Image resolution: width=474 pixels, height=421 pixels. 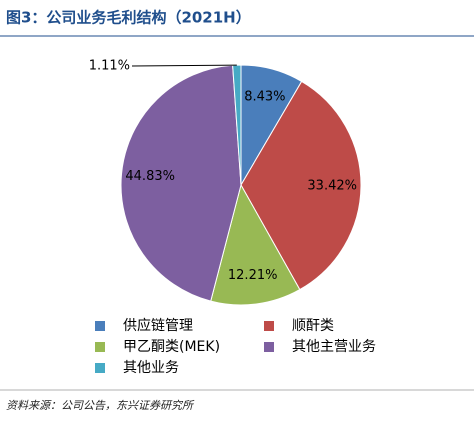 I want to click on leader-line, so click(x=184, y=65).